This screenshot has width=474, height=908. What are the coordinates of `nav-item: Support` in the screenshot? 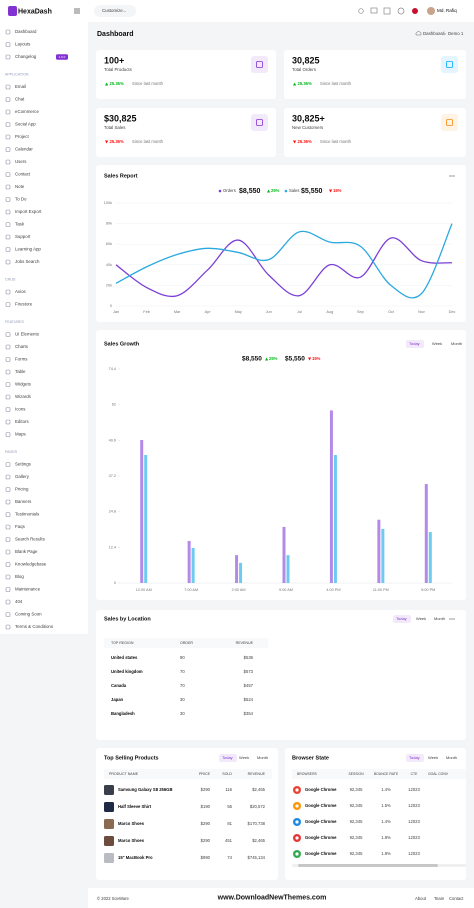 It's located at (23, 236).